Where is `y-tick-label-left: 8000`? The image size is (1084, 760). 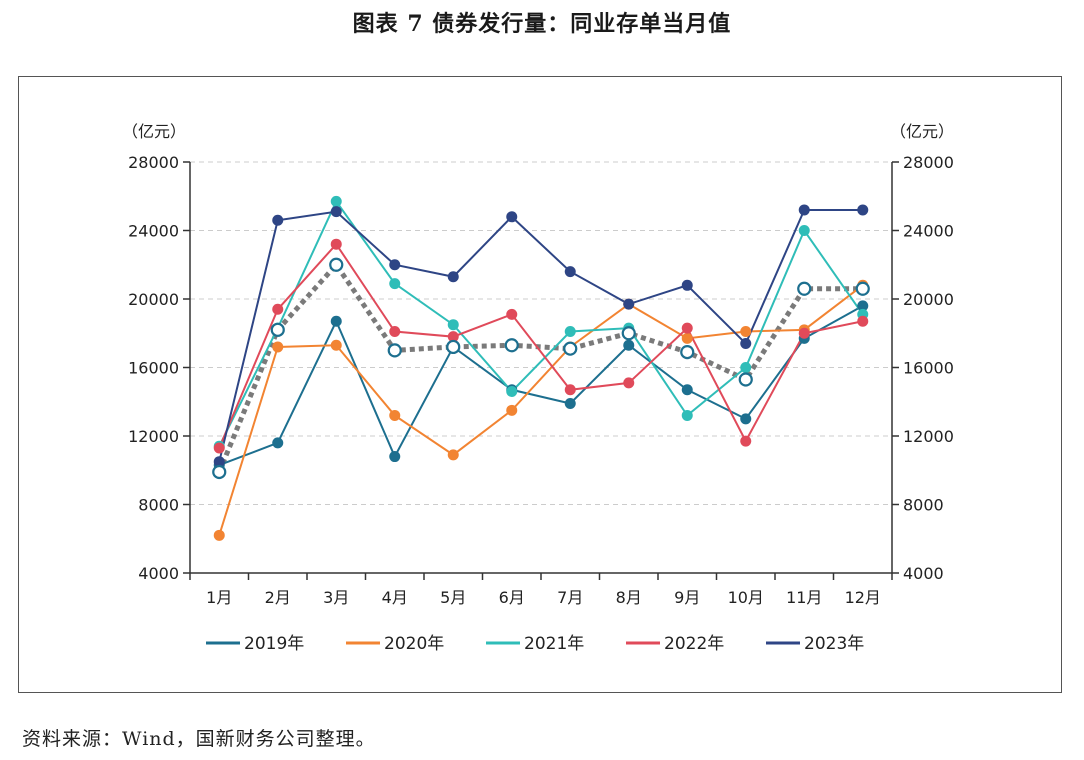 y-tick-label-left: 8000 is located at coordinates (158, 505).